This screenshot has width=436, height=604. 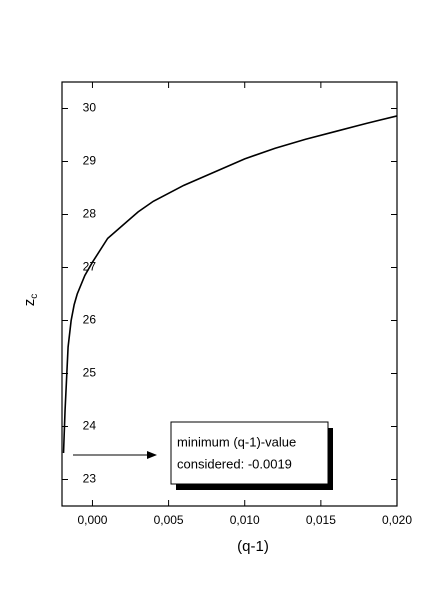 I want to click on x-tick-label: 0,000, so click(x=92, y=520).